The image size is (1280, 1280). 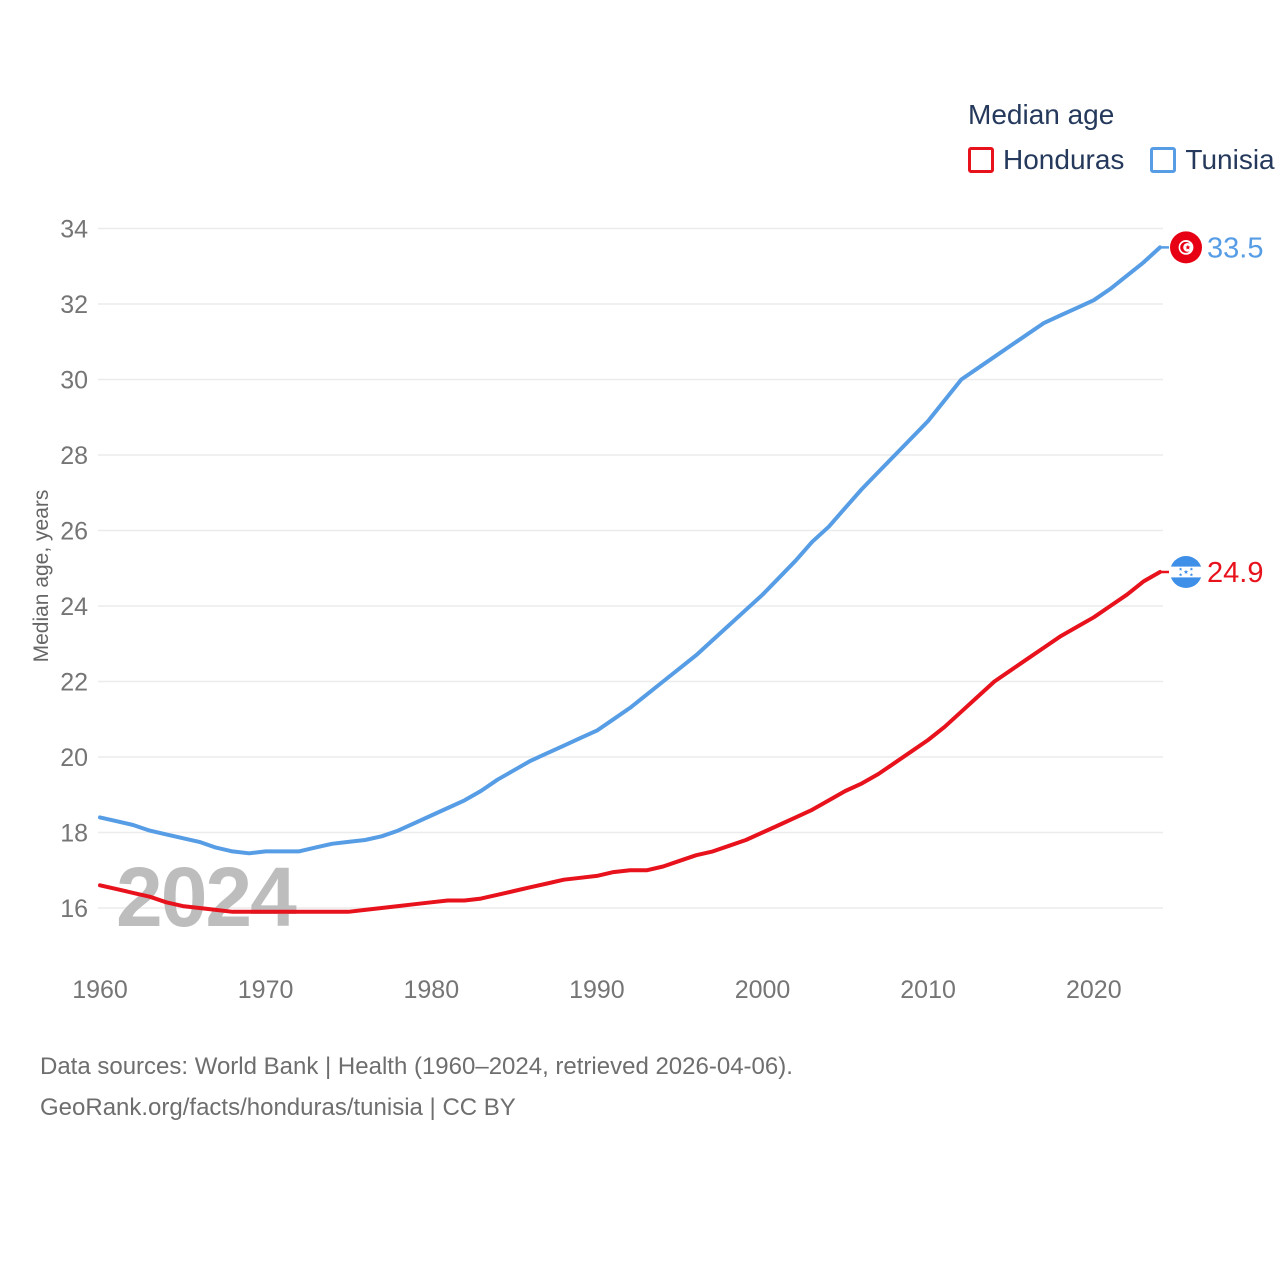 I want to click on y-tick-label: 16, so click(x=74, y=909).